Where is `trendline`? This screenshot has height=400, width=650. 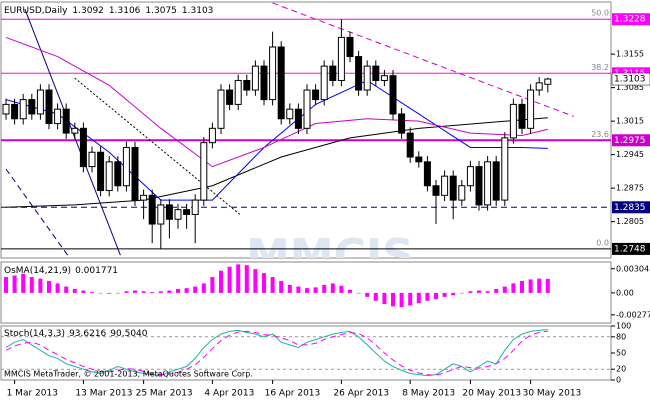
trendline is located at coordinates (38, 213).